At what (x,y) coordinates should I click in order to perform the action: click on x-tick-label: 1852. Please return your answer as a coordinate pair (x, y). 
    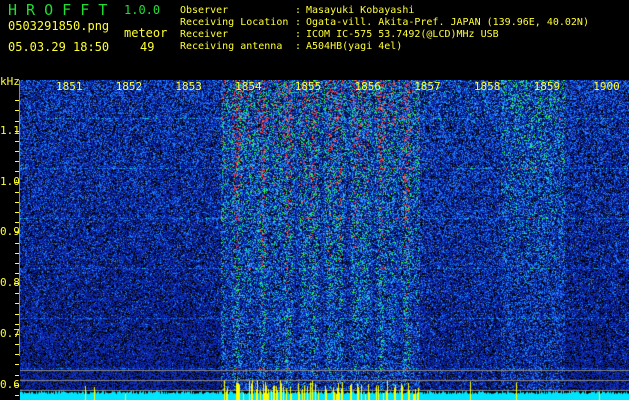
    Looking at the image, I should click on (129, 86).